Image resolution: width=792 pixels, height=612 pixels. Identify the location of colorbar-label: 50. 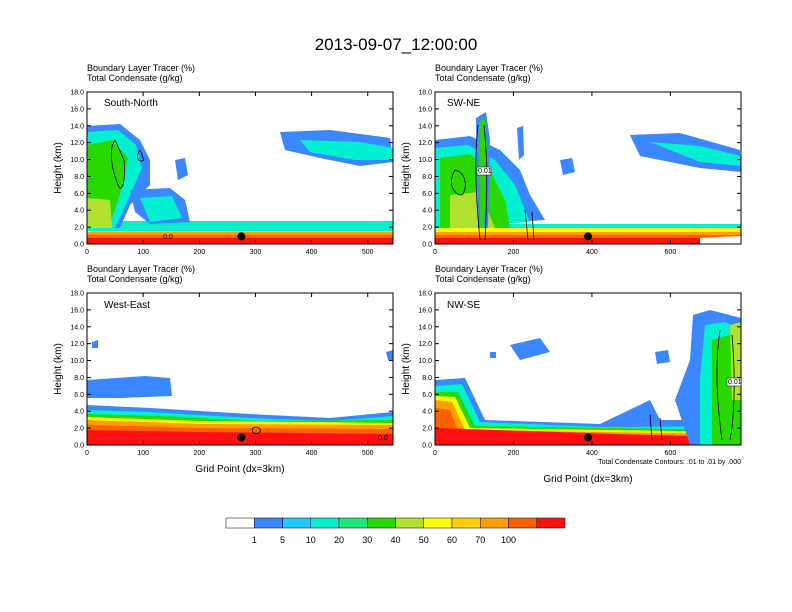
(424, 540).